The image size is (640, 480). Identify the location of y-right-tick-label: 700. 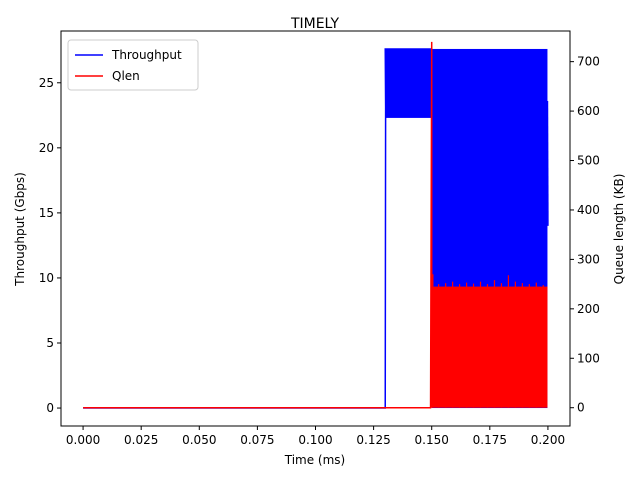
(588, 62).